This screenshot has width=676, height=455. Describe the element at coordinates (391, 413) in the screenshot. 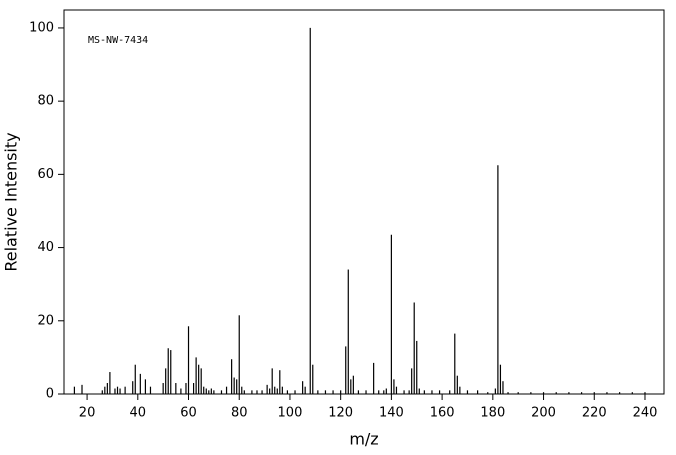

I see `x-tick-label: 140` at that location.